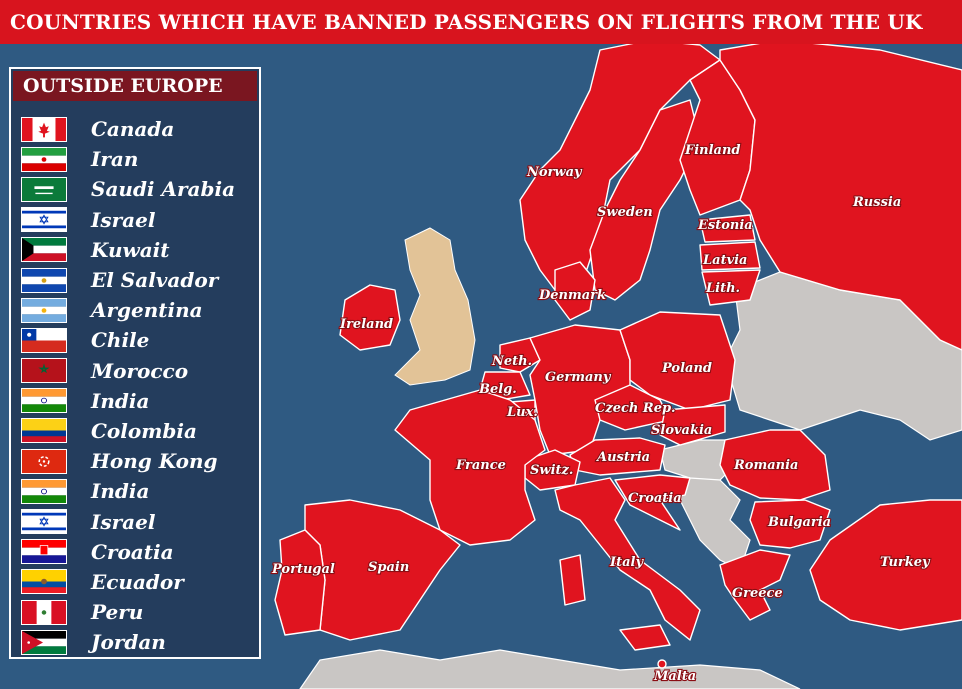 The height and width of the screenshot is (689, 962). I want to click on label-switz: Switz., so click(551, 470).